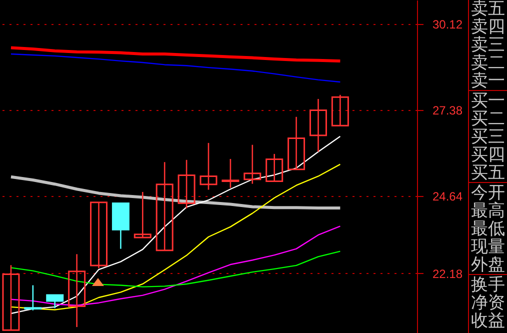  What do you see at coordinates (488, 247) in the screenshot?
I see `text: 现量` at bounding box center [488, 247].